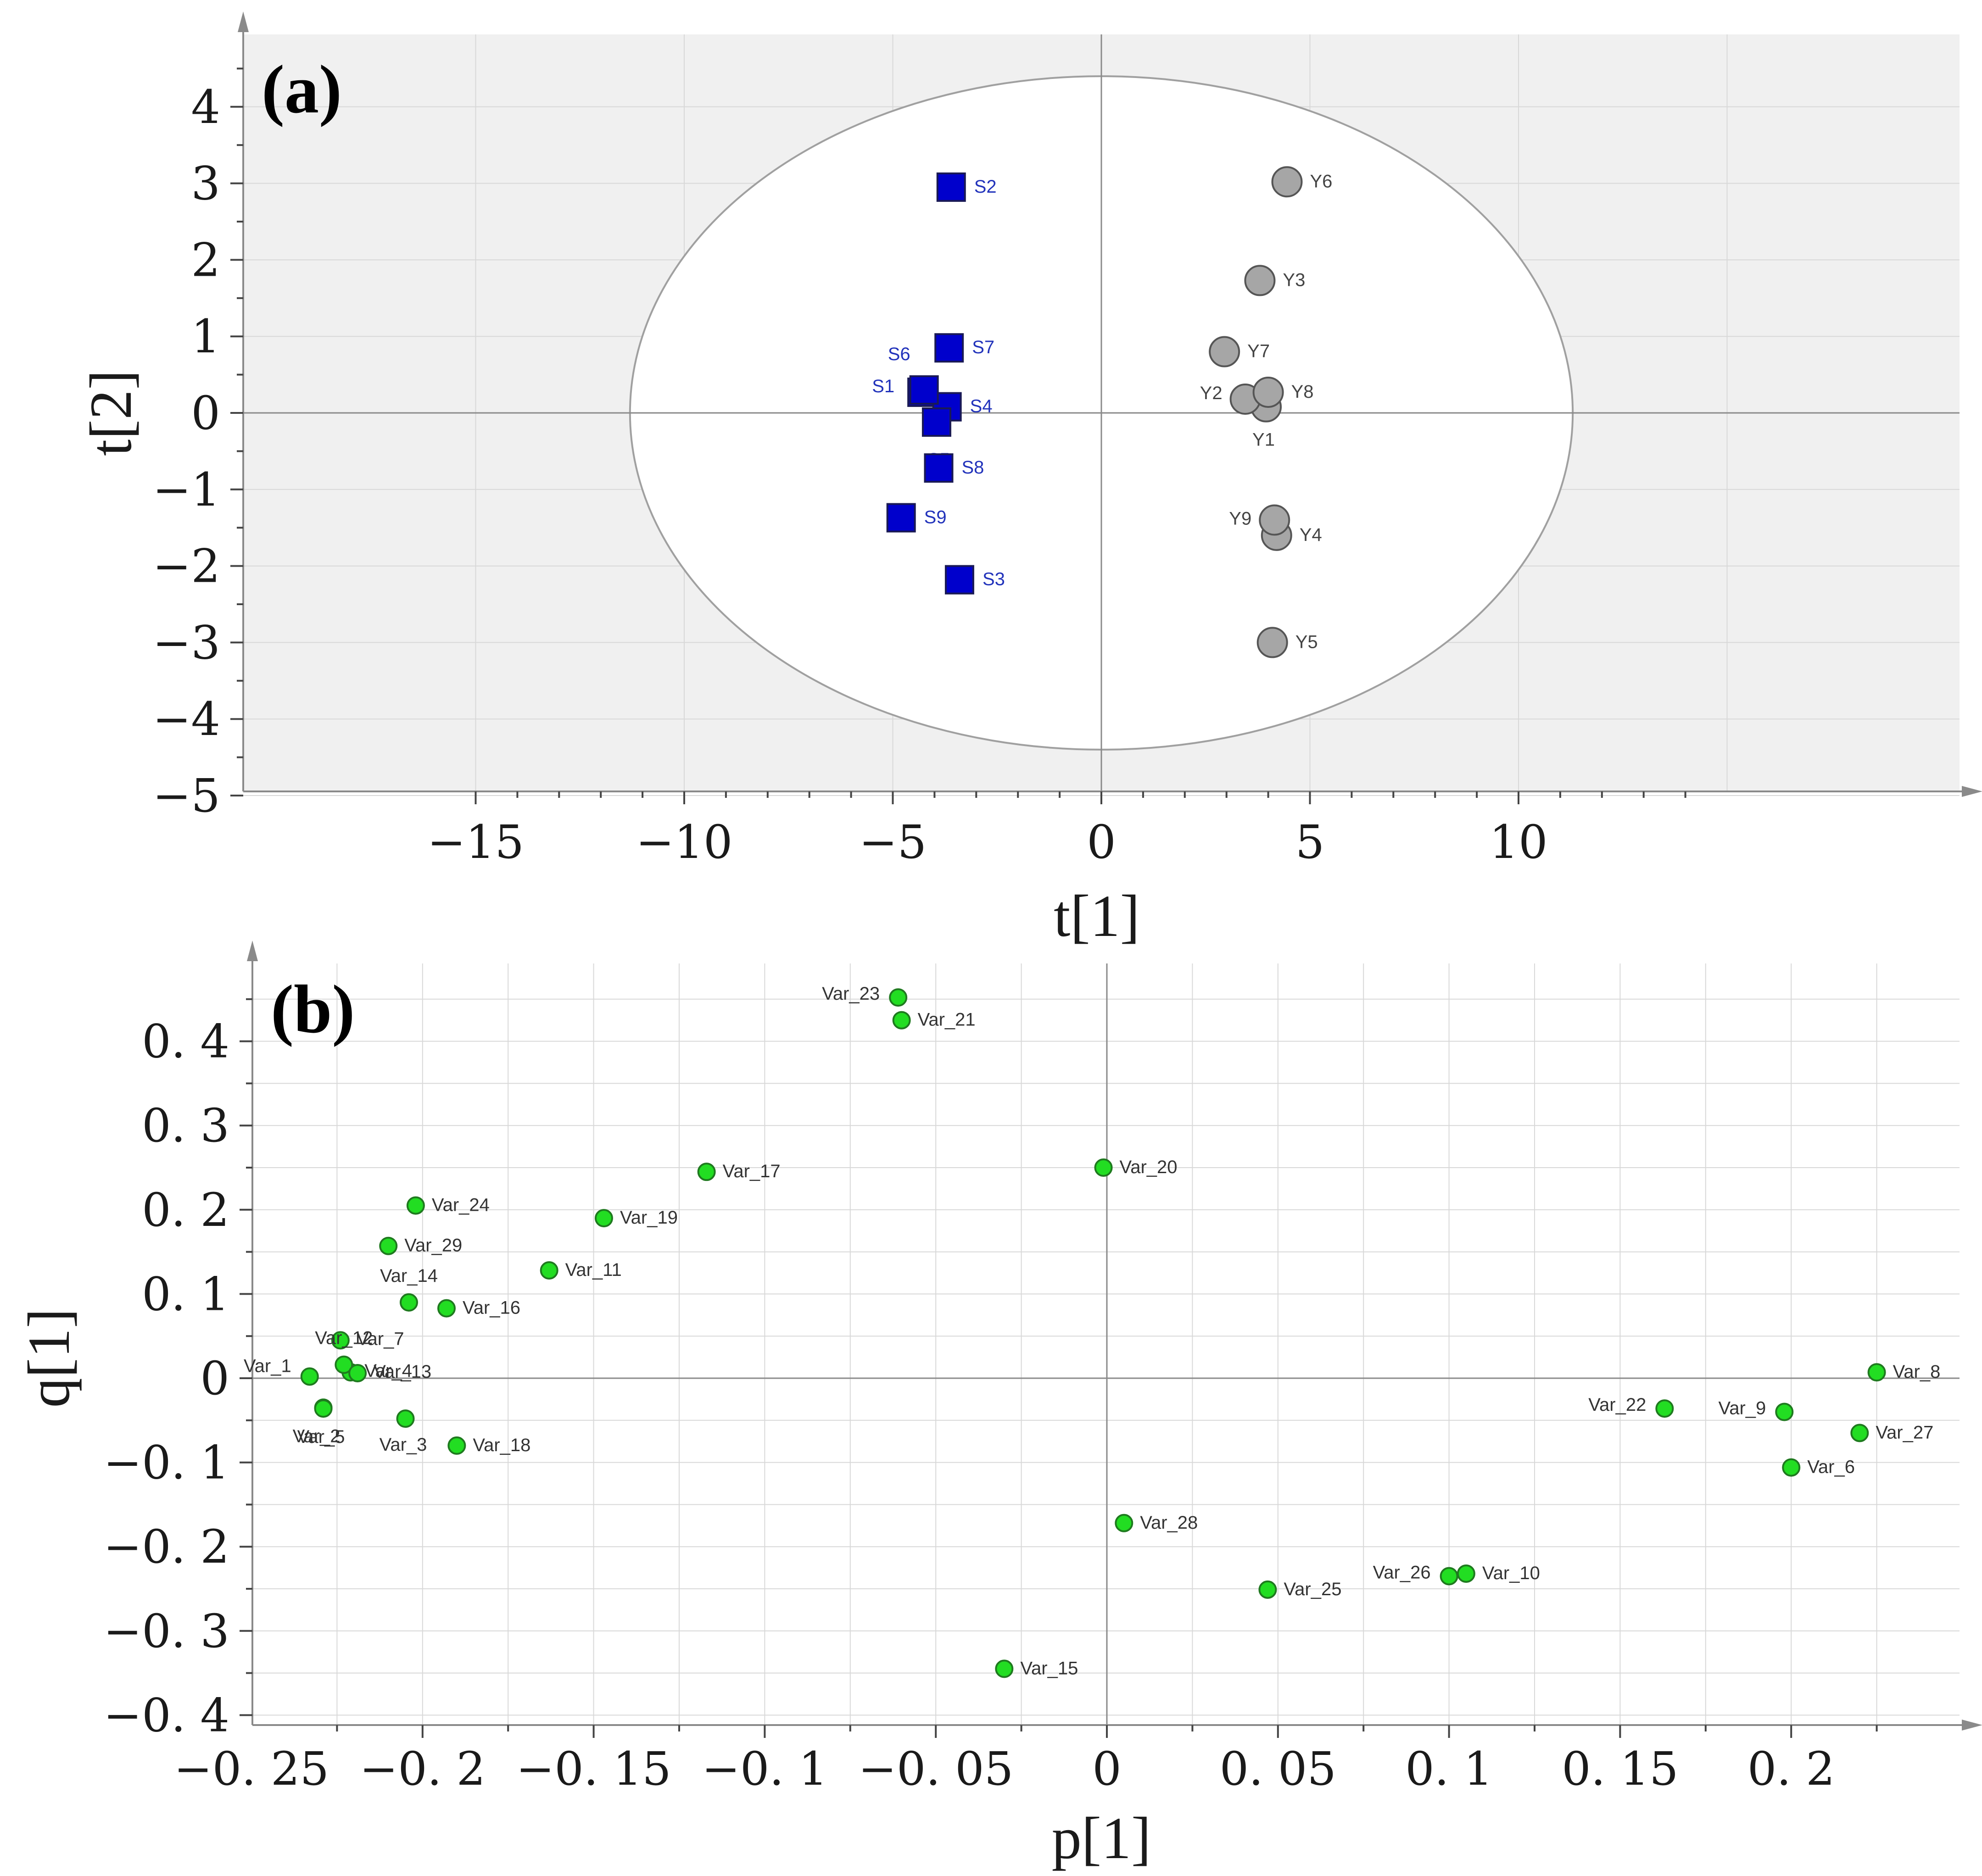 Image resolution: width=1982 pixels, height=1876 pixels. Describe the element at coordinates (166, 1631) in the screenshot. I see `y-tick-label: −0. 3` at that location.